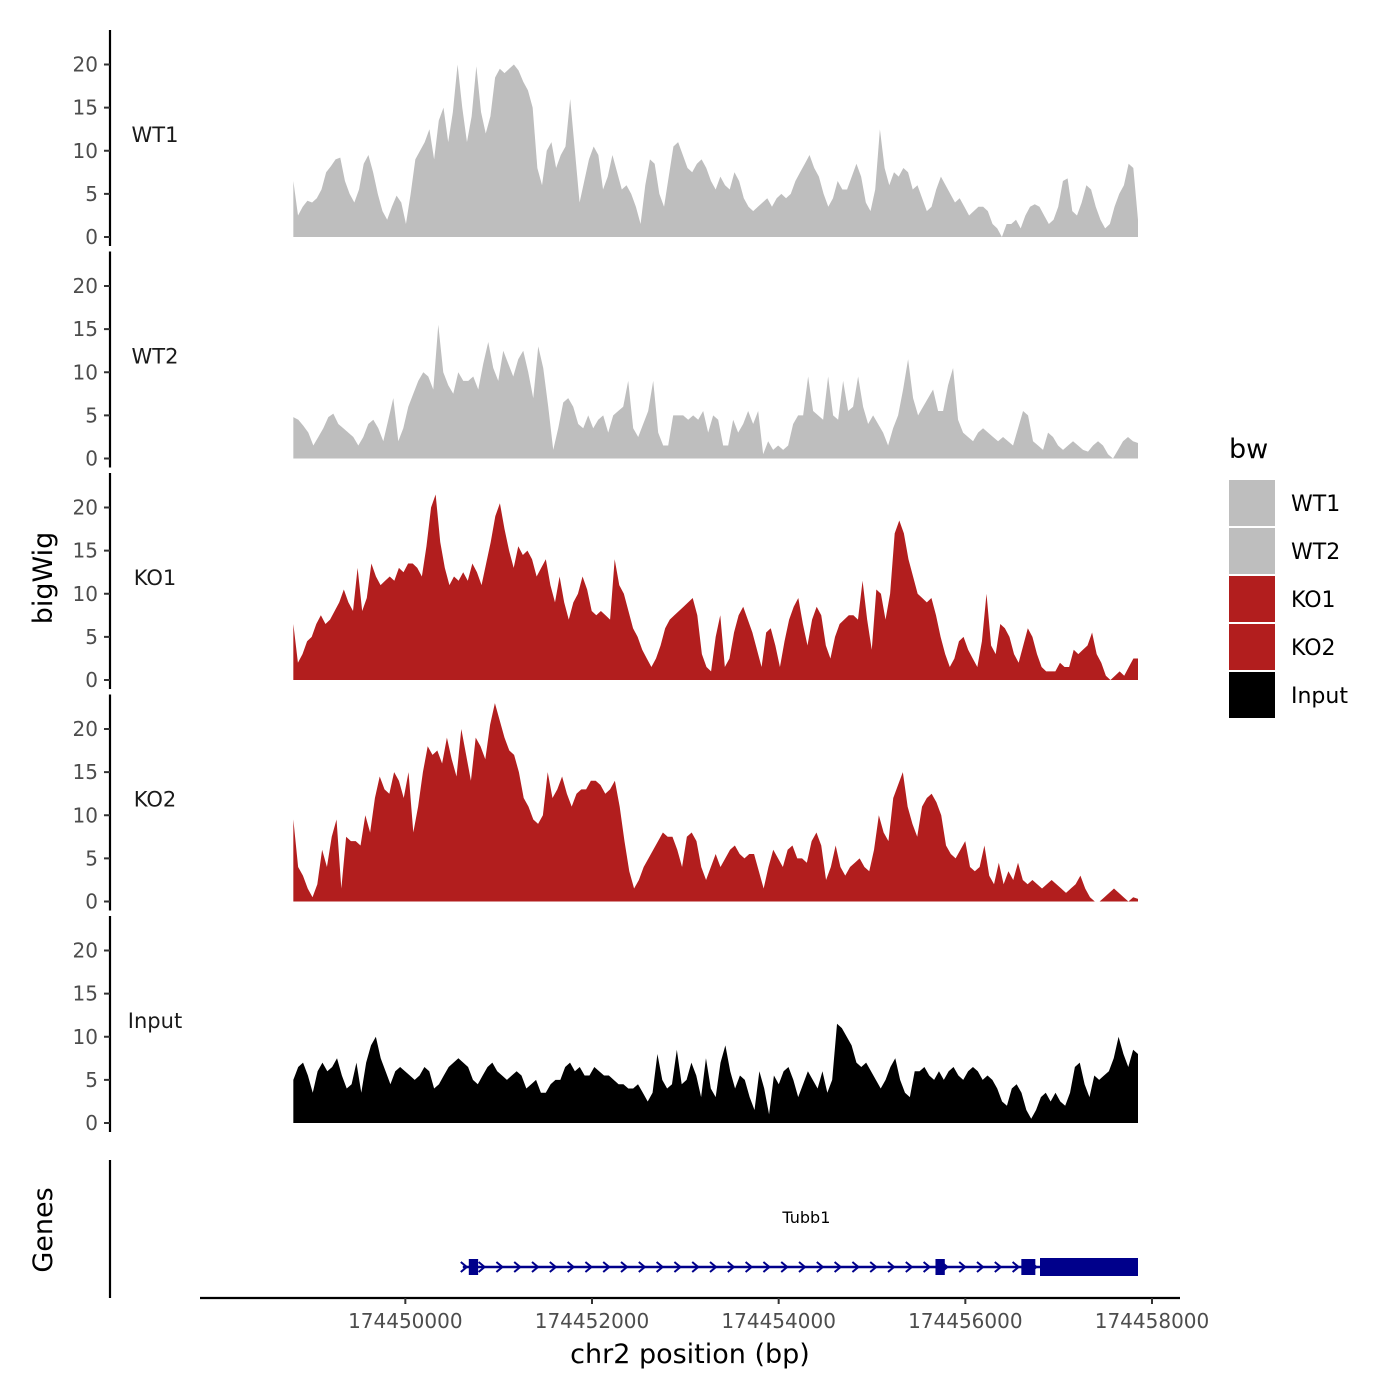  Describe the element at coordinates (43, 578) in the screenshot. I see `y-axis-title: bigWig` at that location.